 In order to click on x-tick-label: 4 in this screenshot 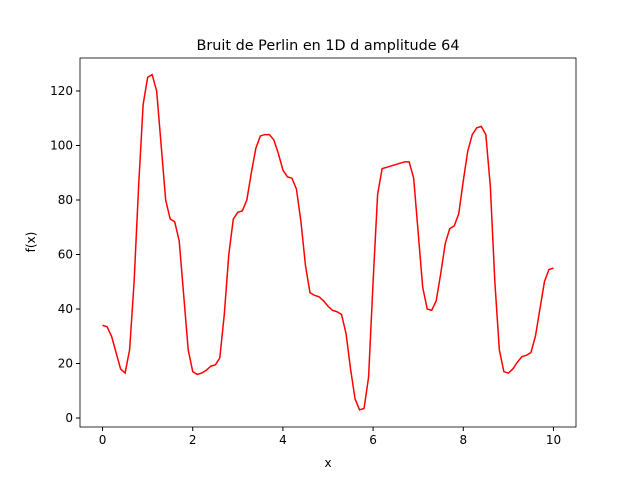, I will do `click(283, 440)`.